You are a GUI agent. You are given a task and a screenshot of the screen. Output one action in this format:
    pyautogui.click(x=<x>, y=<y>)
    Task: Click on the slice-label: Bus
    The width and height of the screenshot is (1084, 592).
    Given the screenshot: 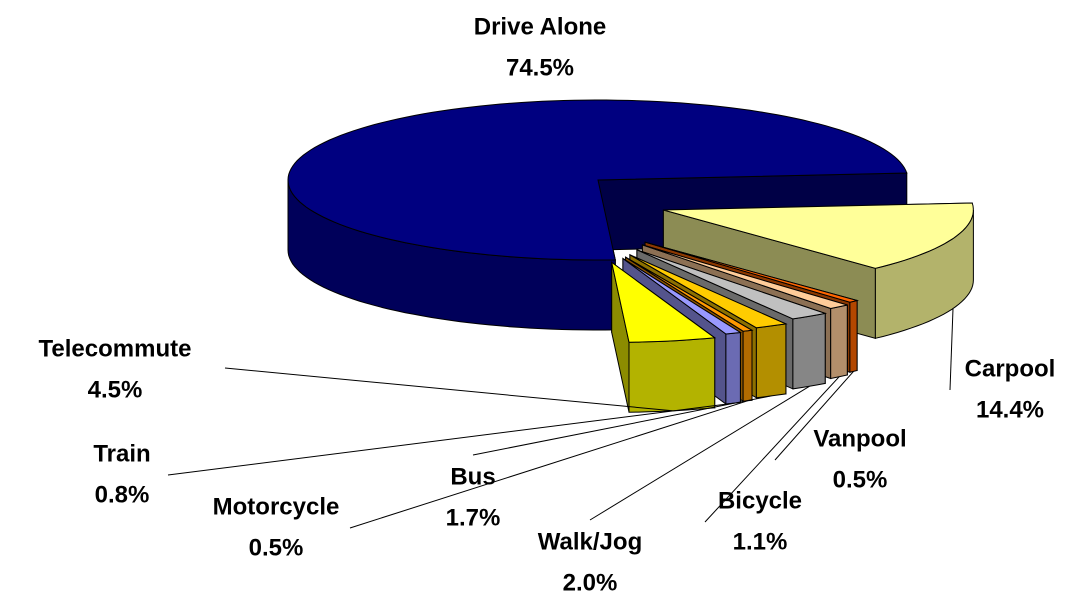 What is the action you would take?
    pyautogui.click(x=472, y=476)
    